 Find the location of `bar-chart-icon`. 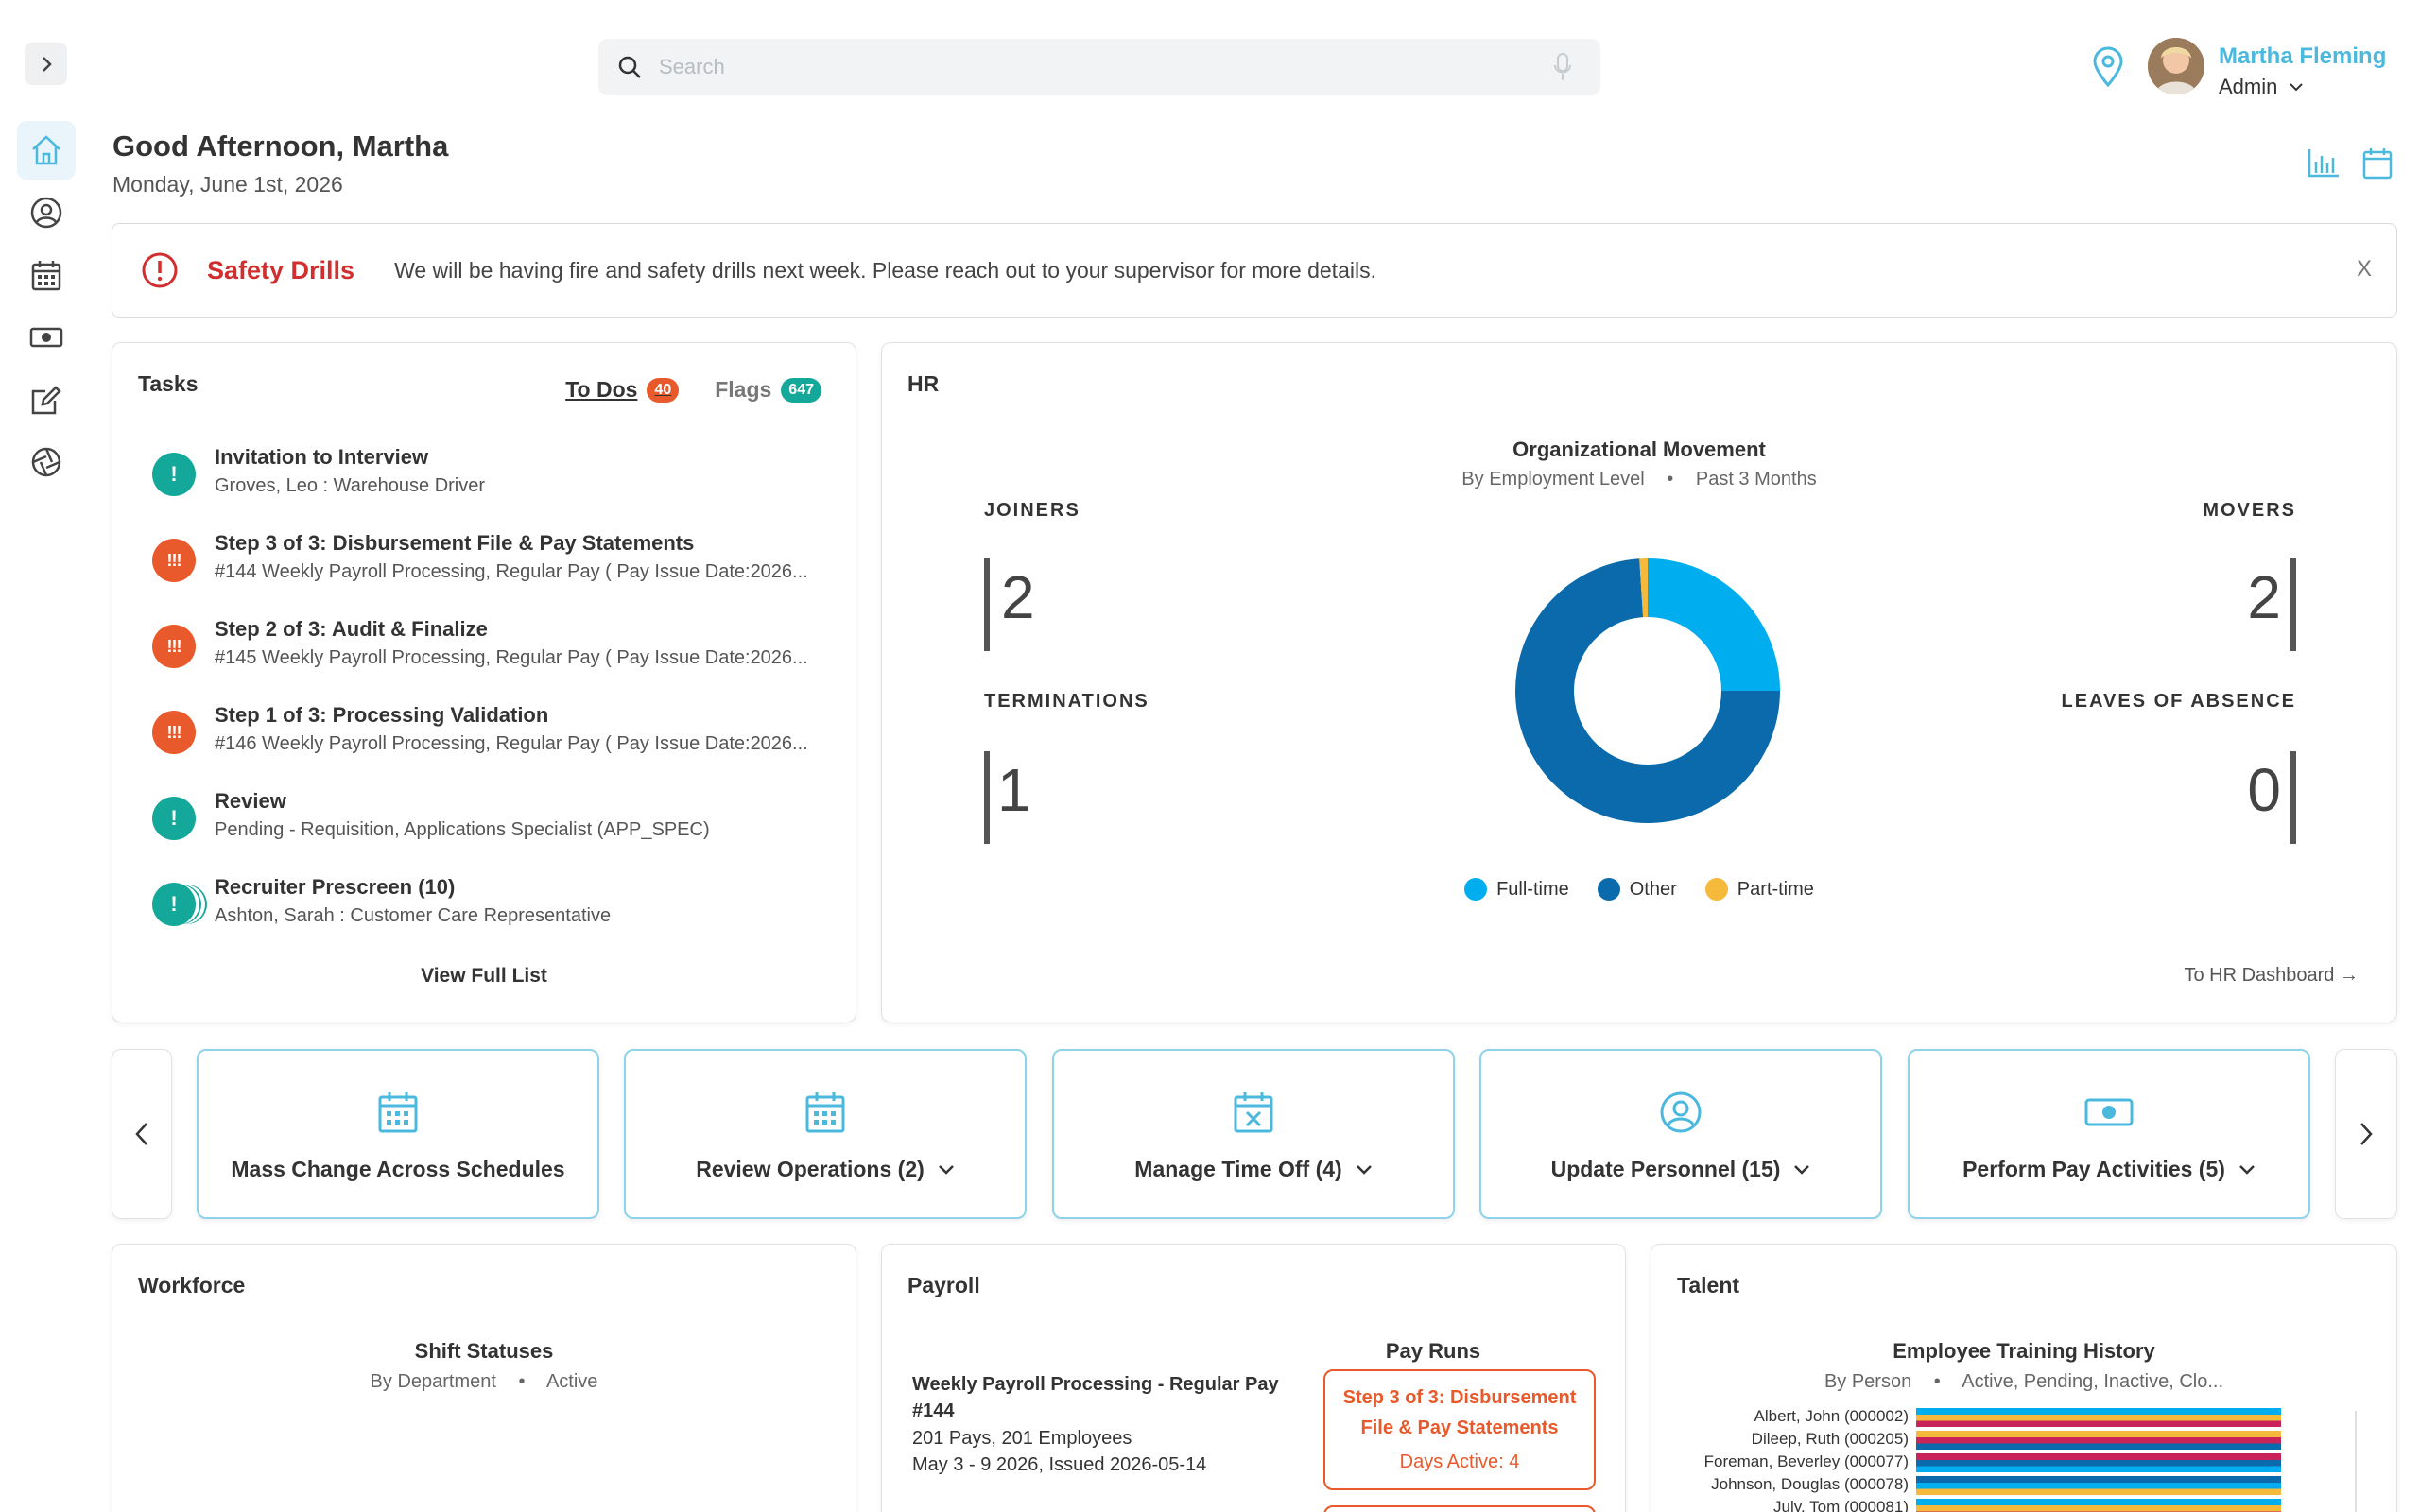

bar-chart-icon is located at coordinates (2324, 162).